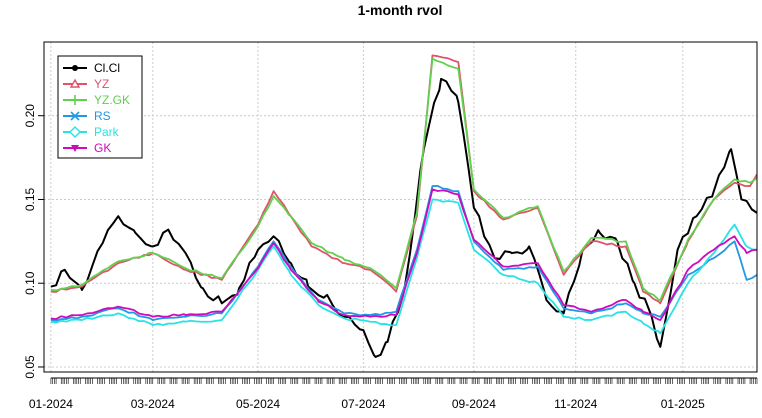 The image size is (762, 418). What do you see at coordinates (683, 404) in the screenshot?
I see `x-tick-label: 01-2025` at bounding box center [683, 404].